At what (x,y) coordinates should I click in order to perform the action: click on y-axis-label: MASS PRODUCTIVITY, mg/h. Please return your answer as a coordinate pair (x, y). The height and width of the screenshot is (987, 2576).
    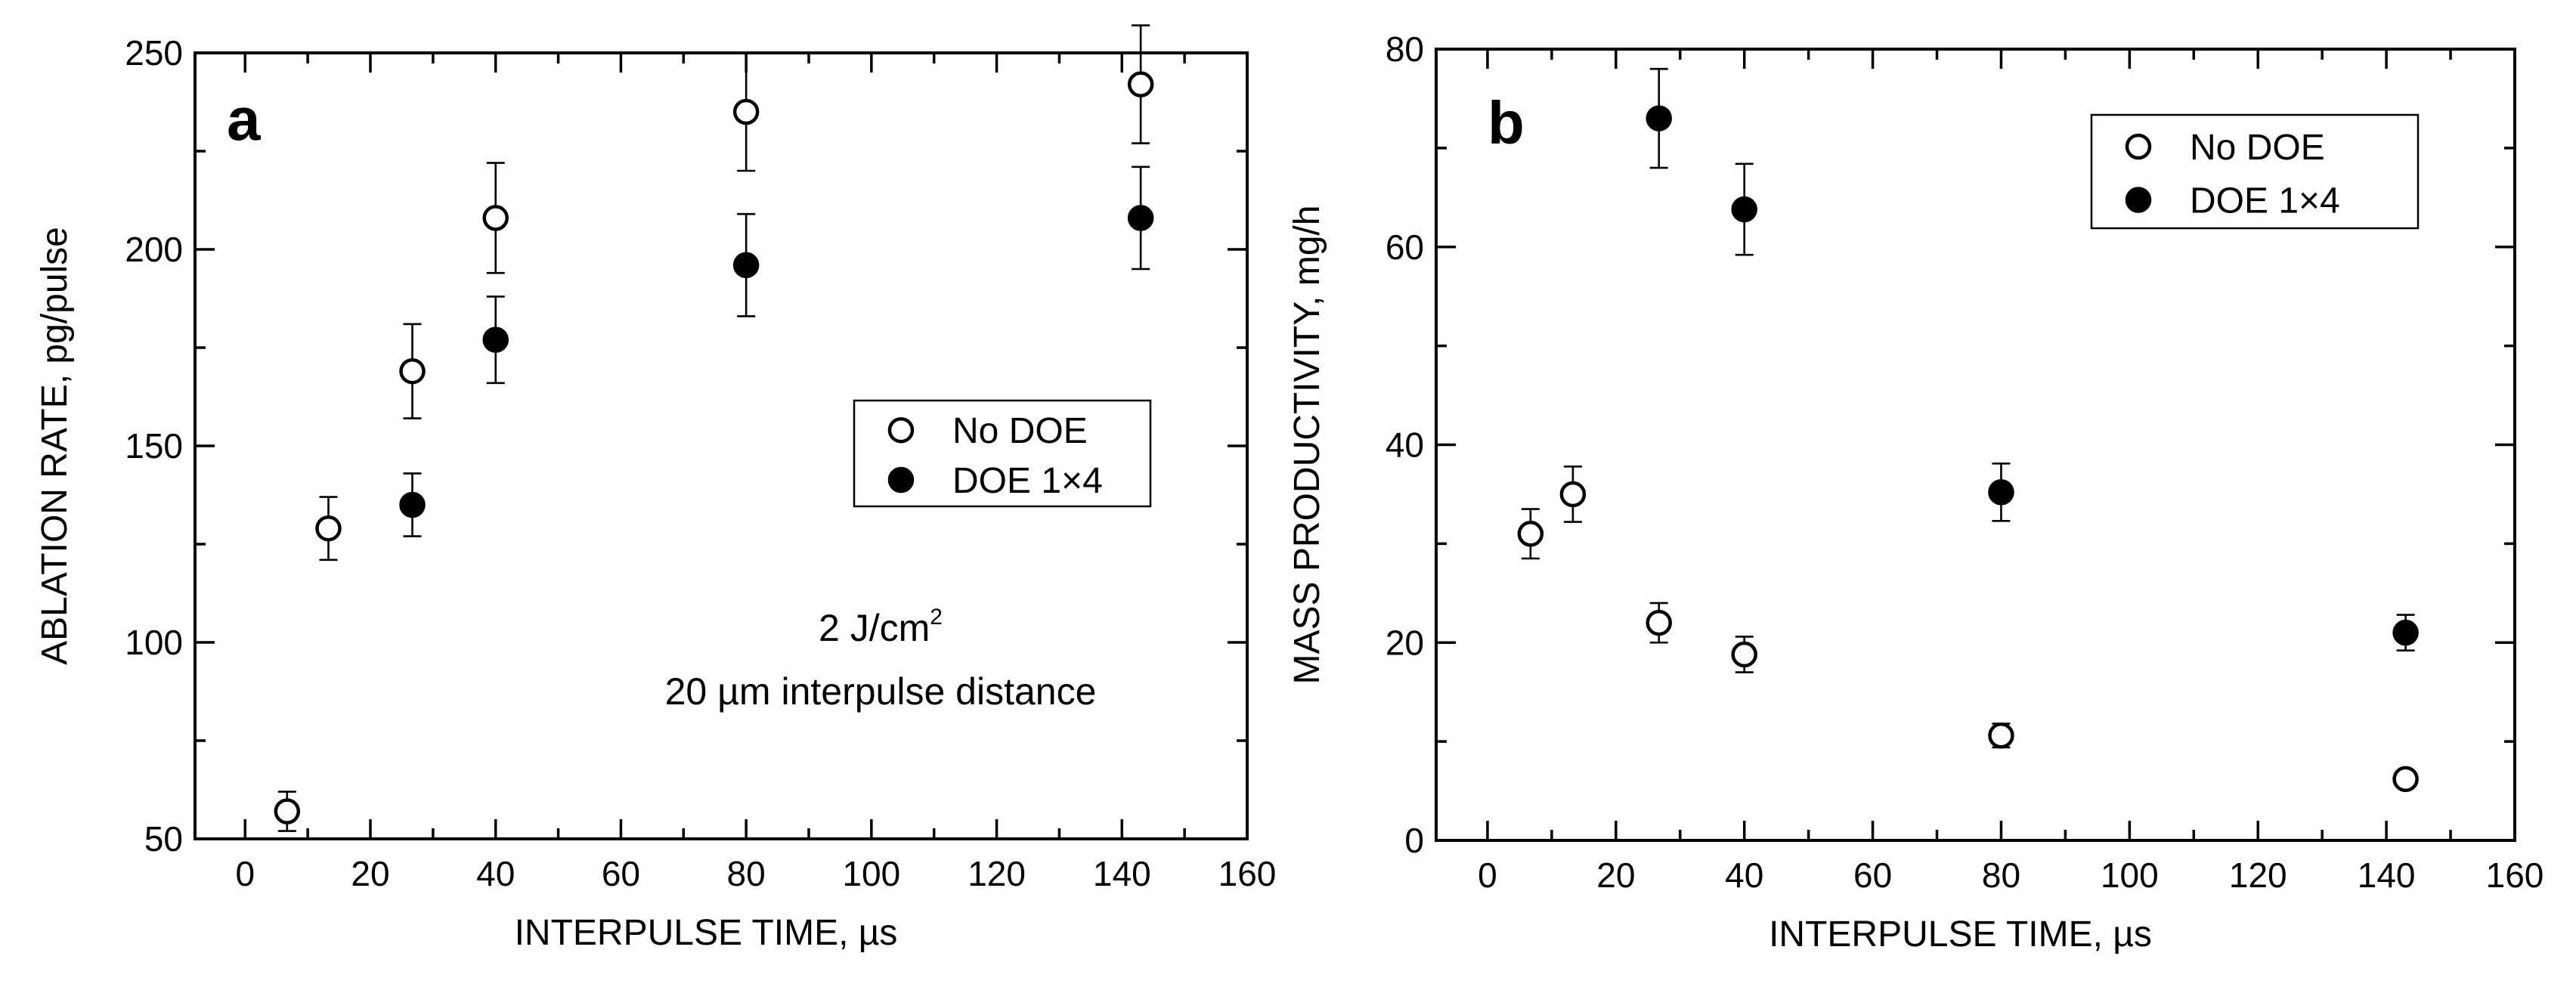
    Looking at the image, I should click on (1307, 445).